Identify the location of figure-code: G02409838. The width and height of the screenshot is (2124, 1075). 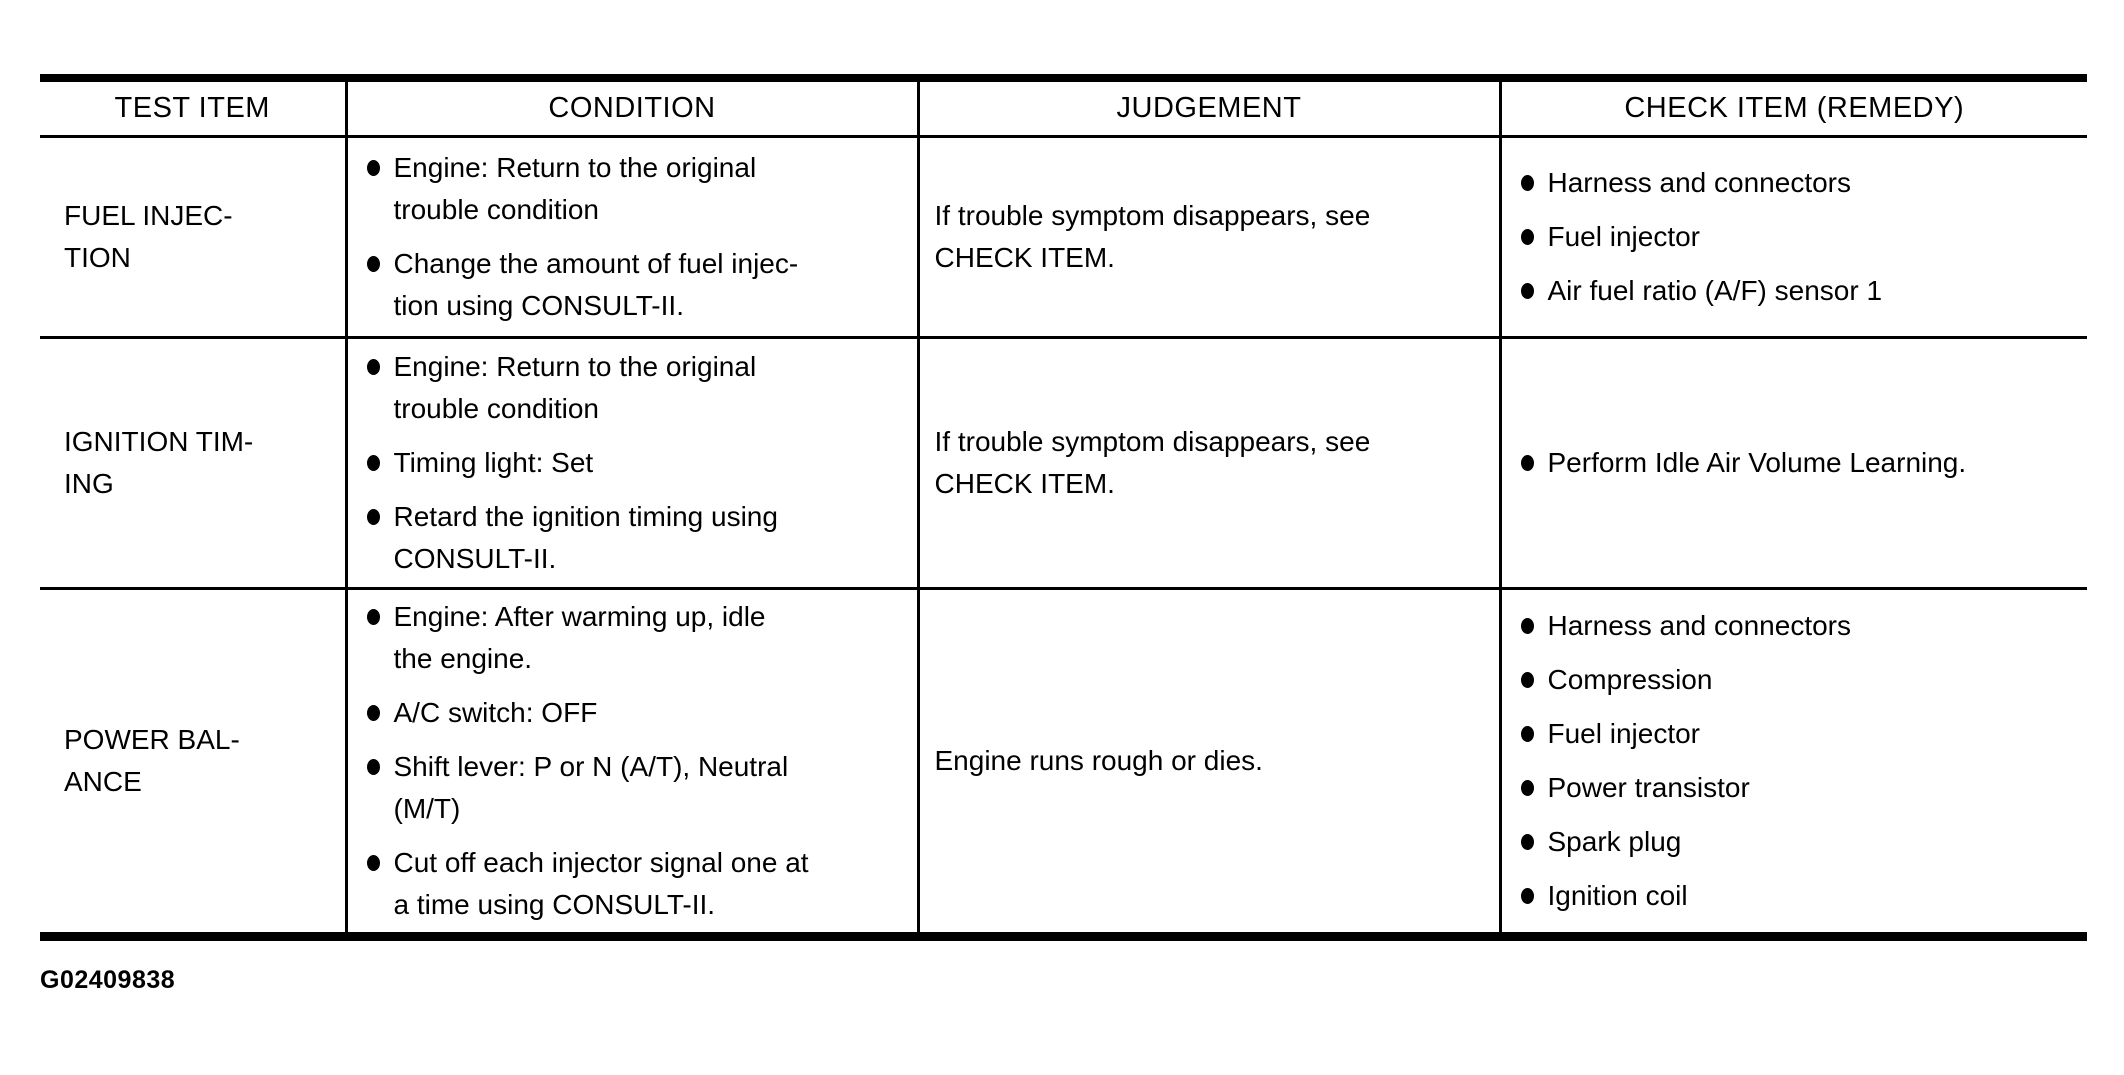
(108, 980).